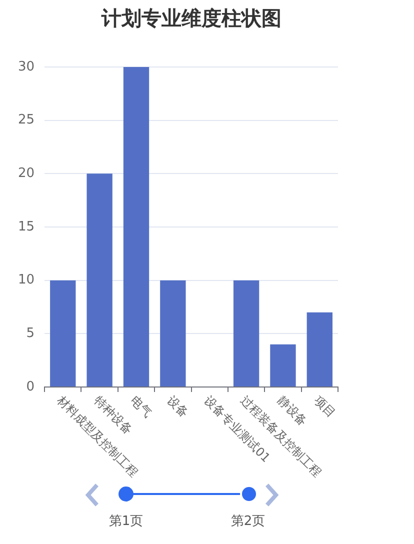 The image size is (414, 544). What do you see at coordinates (324, 406) in the screenshot?
I see `x-tick-label: 项目` at bounding box center [324, 406].